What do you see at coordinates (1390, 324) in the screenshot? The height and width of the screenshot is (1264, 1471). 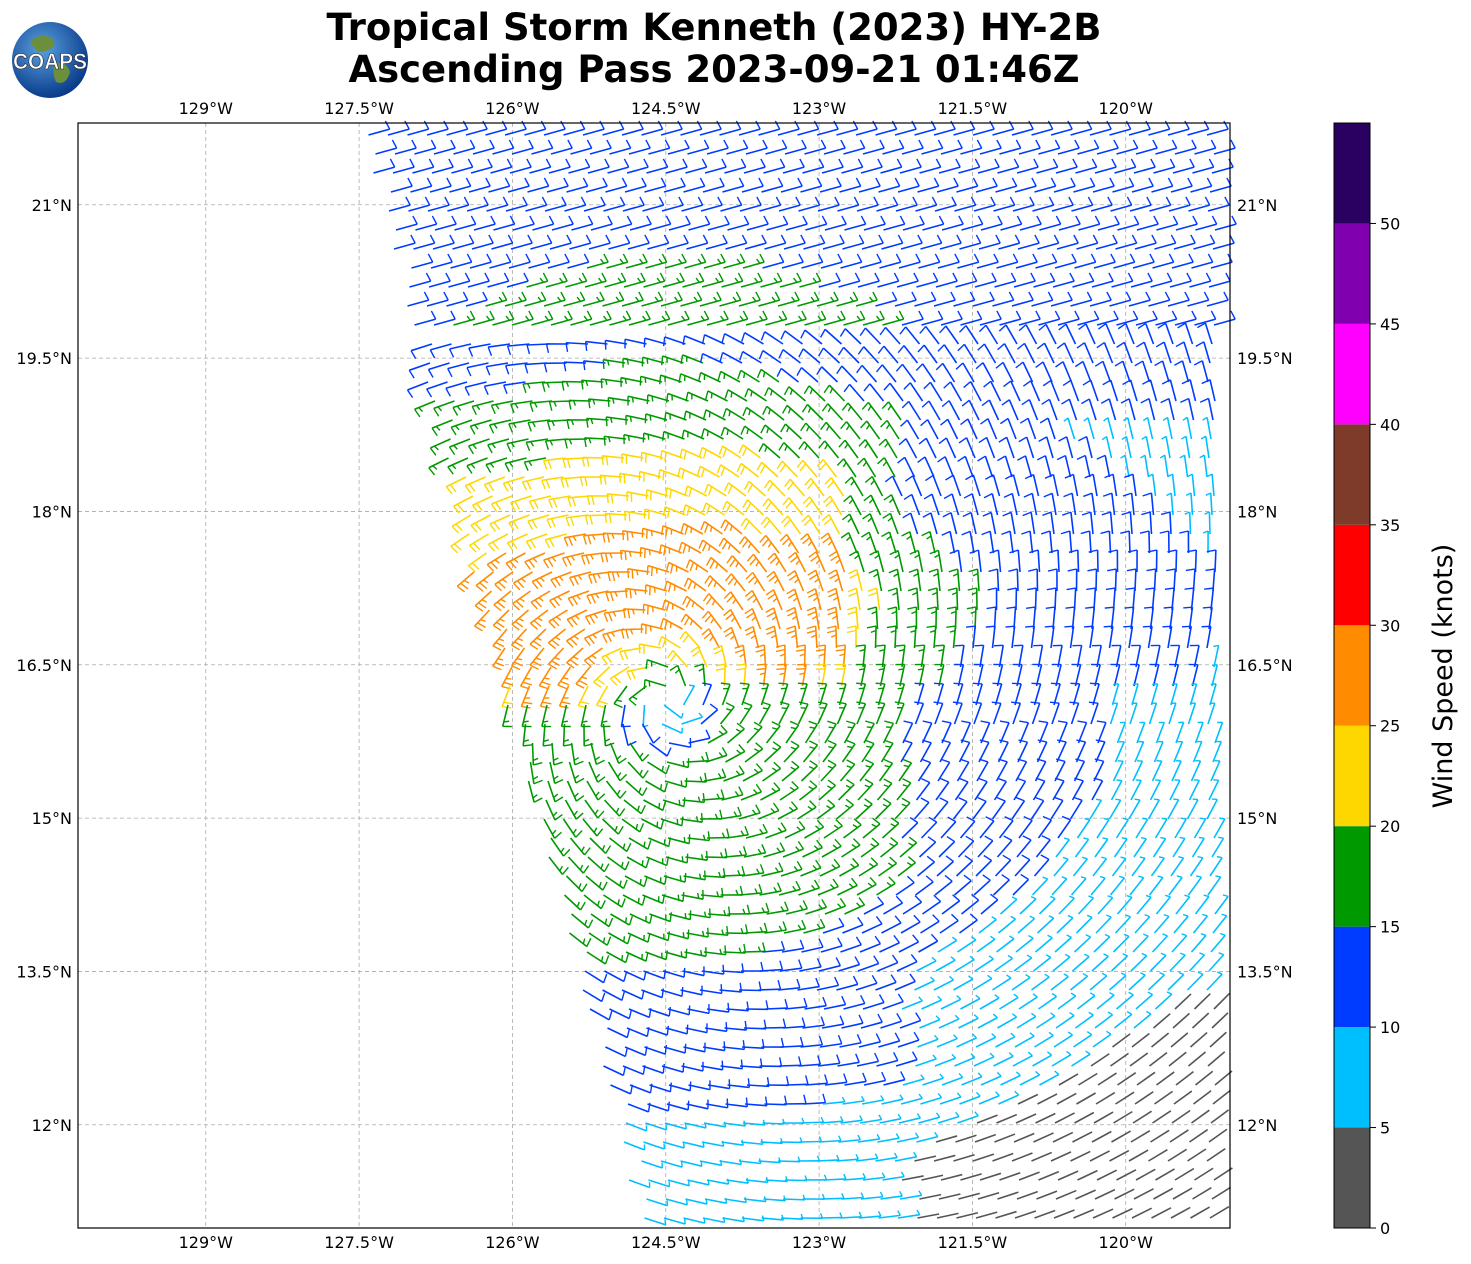 I see `colorbar-tick-label: 45` at bounding box center [1390, 324].